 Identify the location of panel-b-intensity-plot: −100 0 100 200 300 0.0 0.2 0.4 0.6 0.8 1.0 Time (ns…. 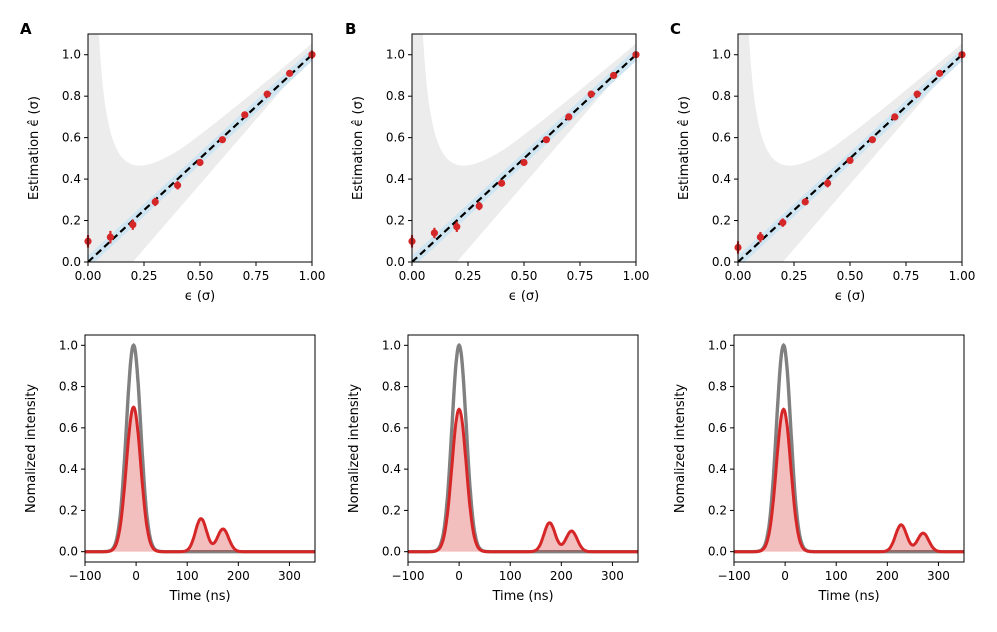
(493, 469).